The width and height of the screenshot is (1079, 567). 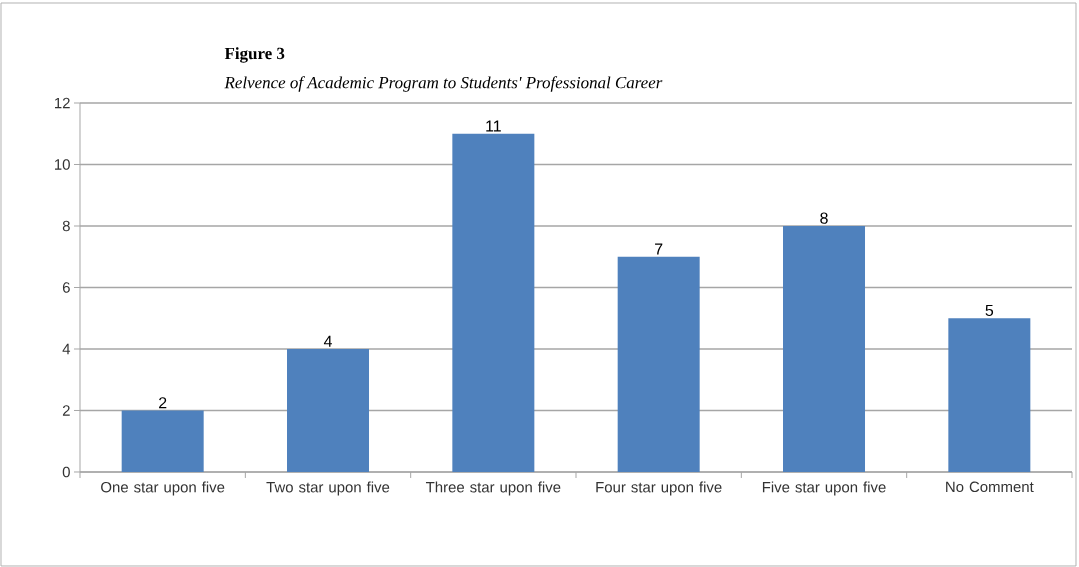 I want to click on x-tick-label: Four star upon five, so click(x=659, y=488).